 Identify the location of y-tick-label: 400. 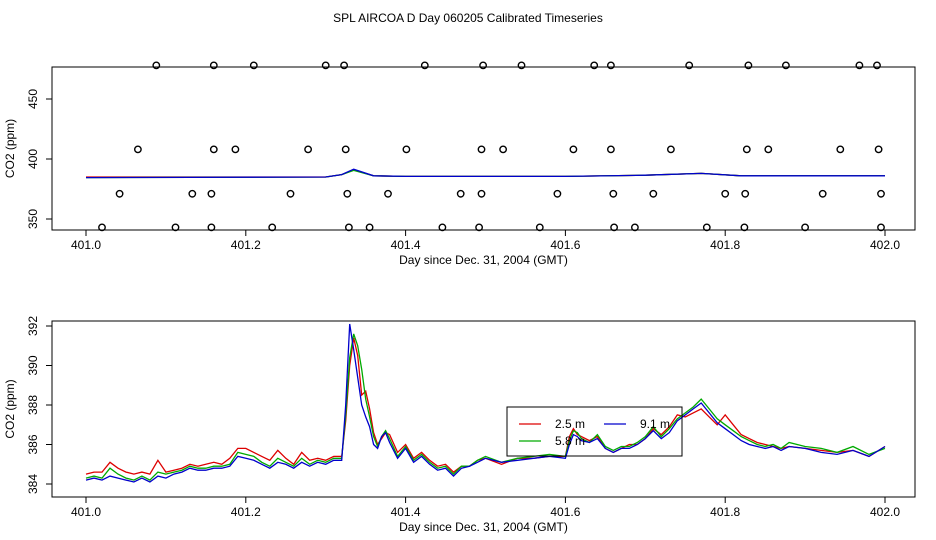
(33, 159).